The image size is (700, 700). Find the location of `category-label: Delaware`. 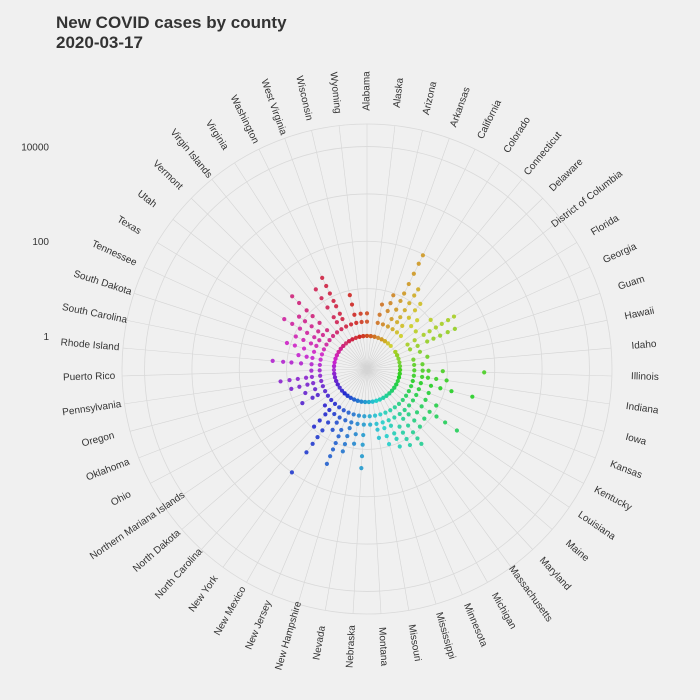

category-label: Delaware is located at coordinates (566, 175).